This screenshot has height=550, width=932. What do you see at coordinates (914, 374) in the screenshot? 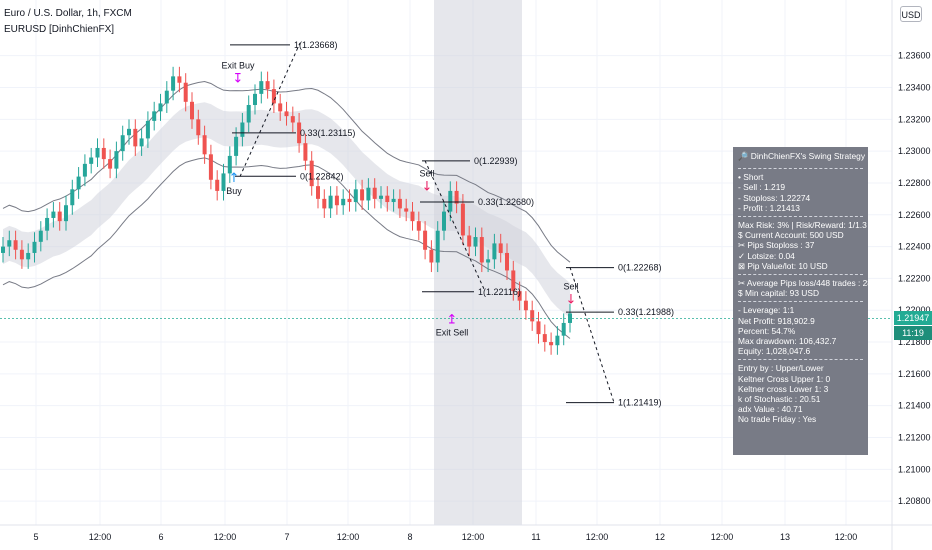
I see `y-tick-label: 1.21600` at bounding box center [914, 374].